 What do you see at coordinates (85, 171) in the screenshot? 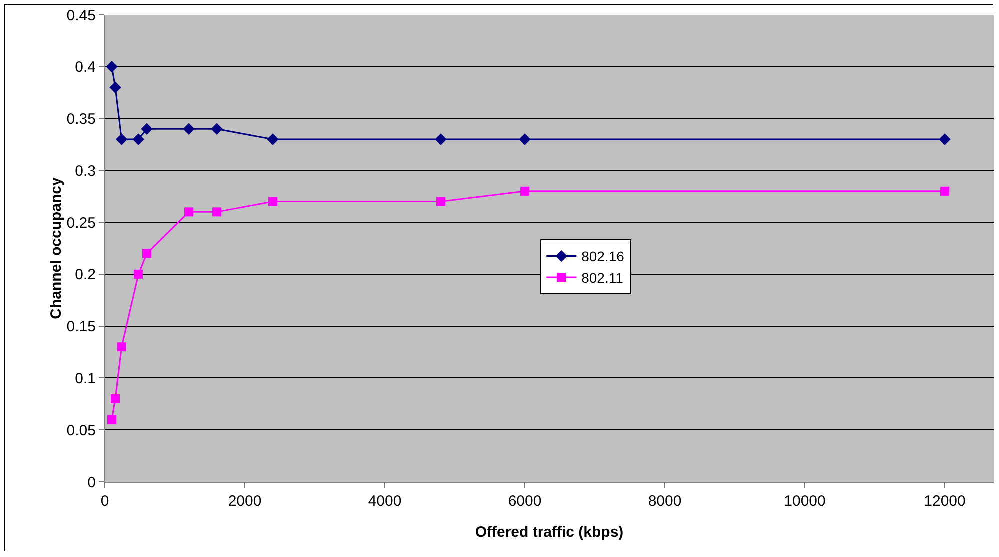
I see `y-tick-label: 0.3` at bounding box center [85, 171].